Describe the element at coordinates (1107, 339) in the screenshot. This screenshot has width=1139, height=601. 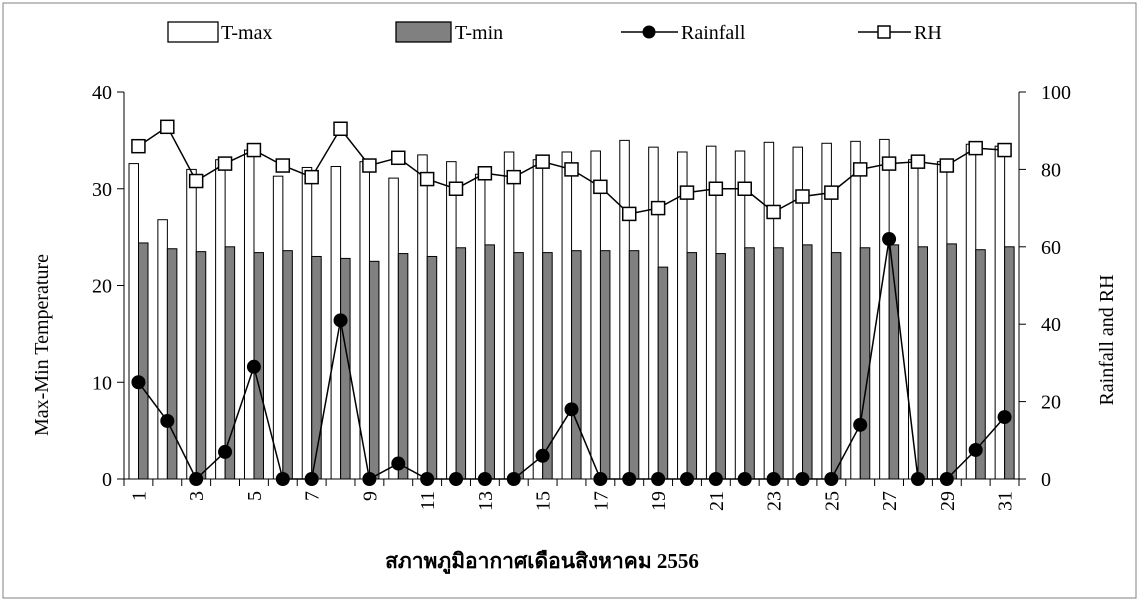
I see `y-axis-right-label: Rainfall and RH` at that location.